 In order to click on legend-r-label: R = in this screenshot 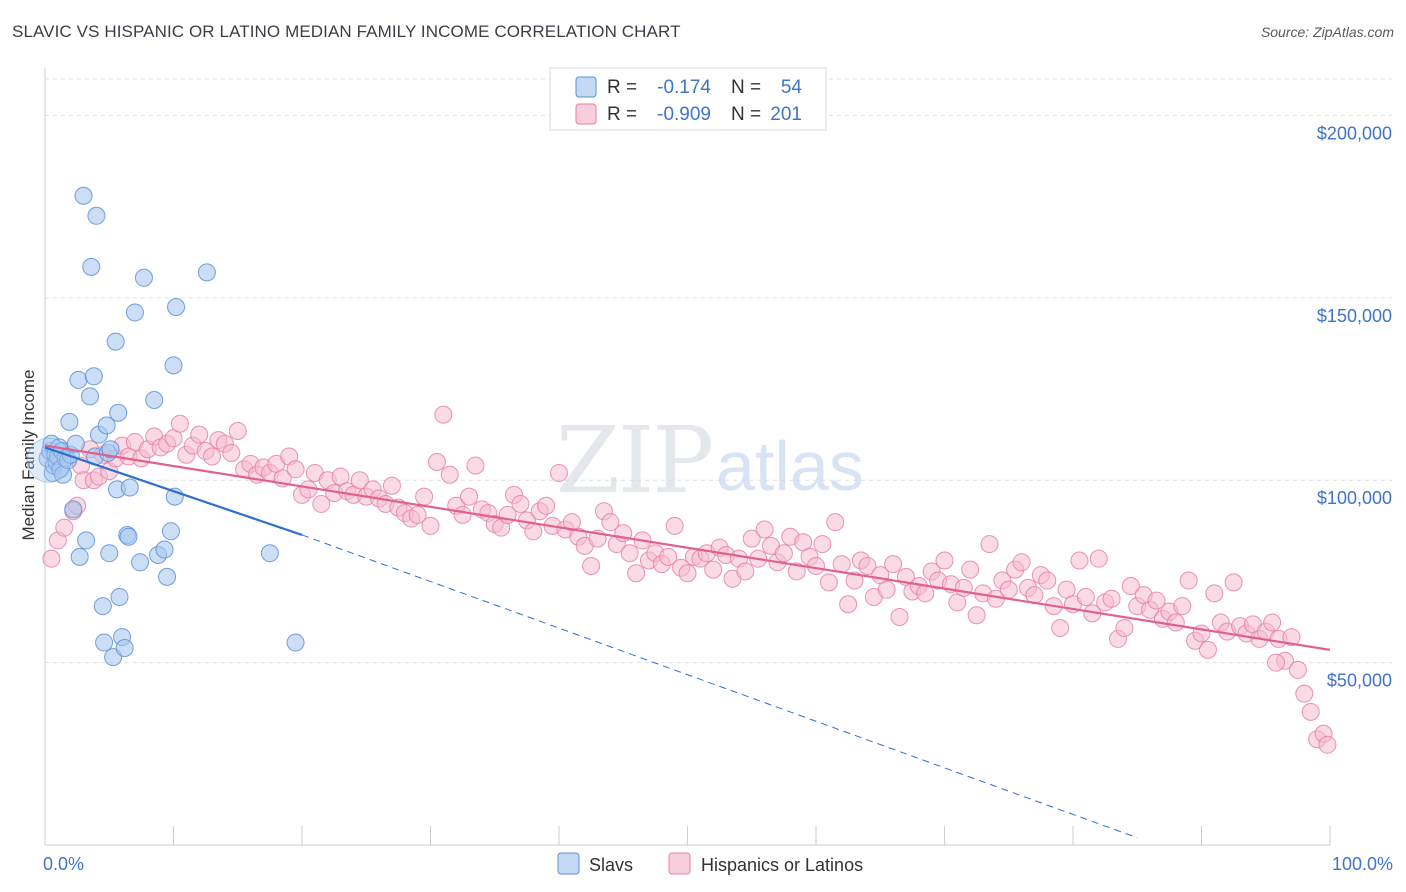, I will do `click(622, 87)`.